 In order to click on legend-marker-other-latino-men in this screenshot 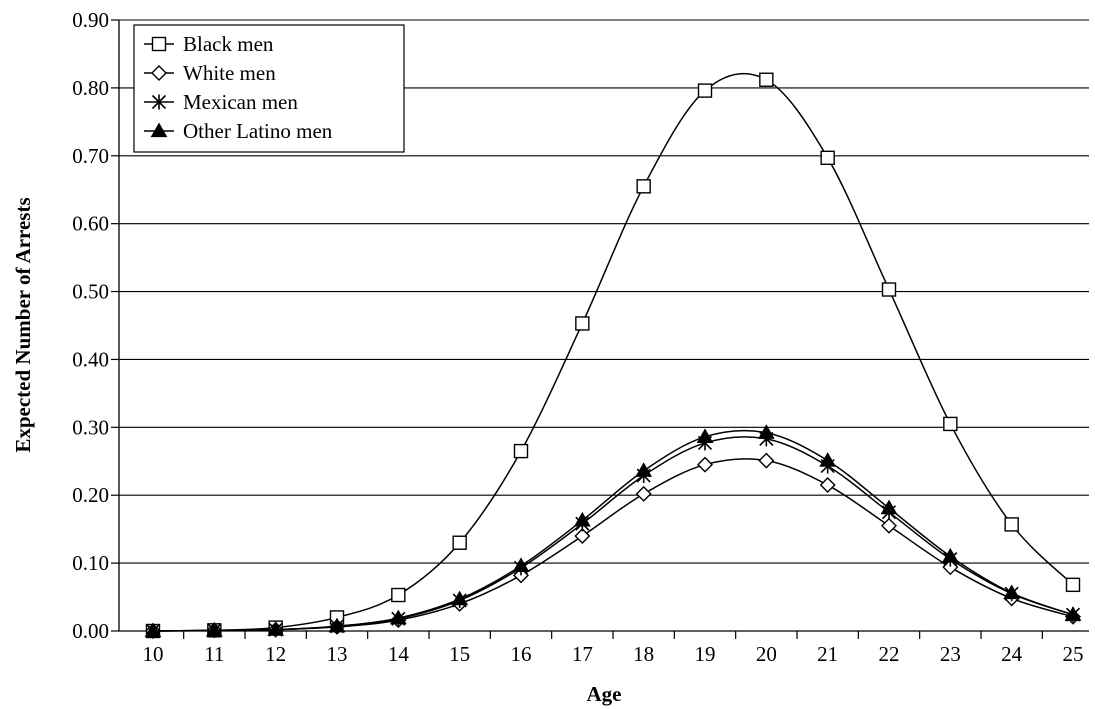, I will do `click(159, 130)`.